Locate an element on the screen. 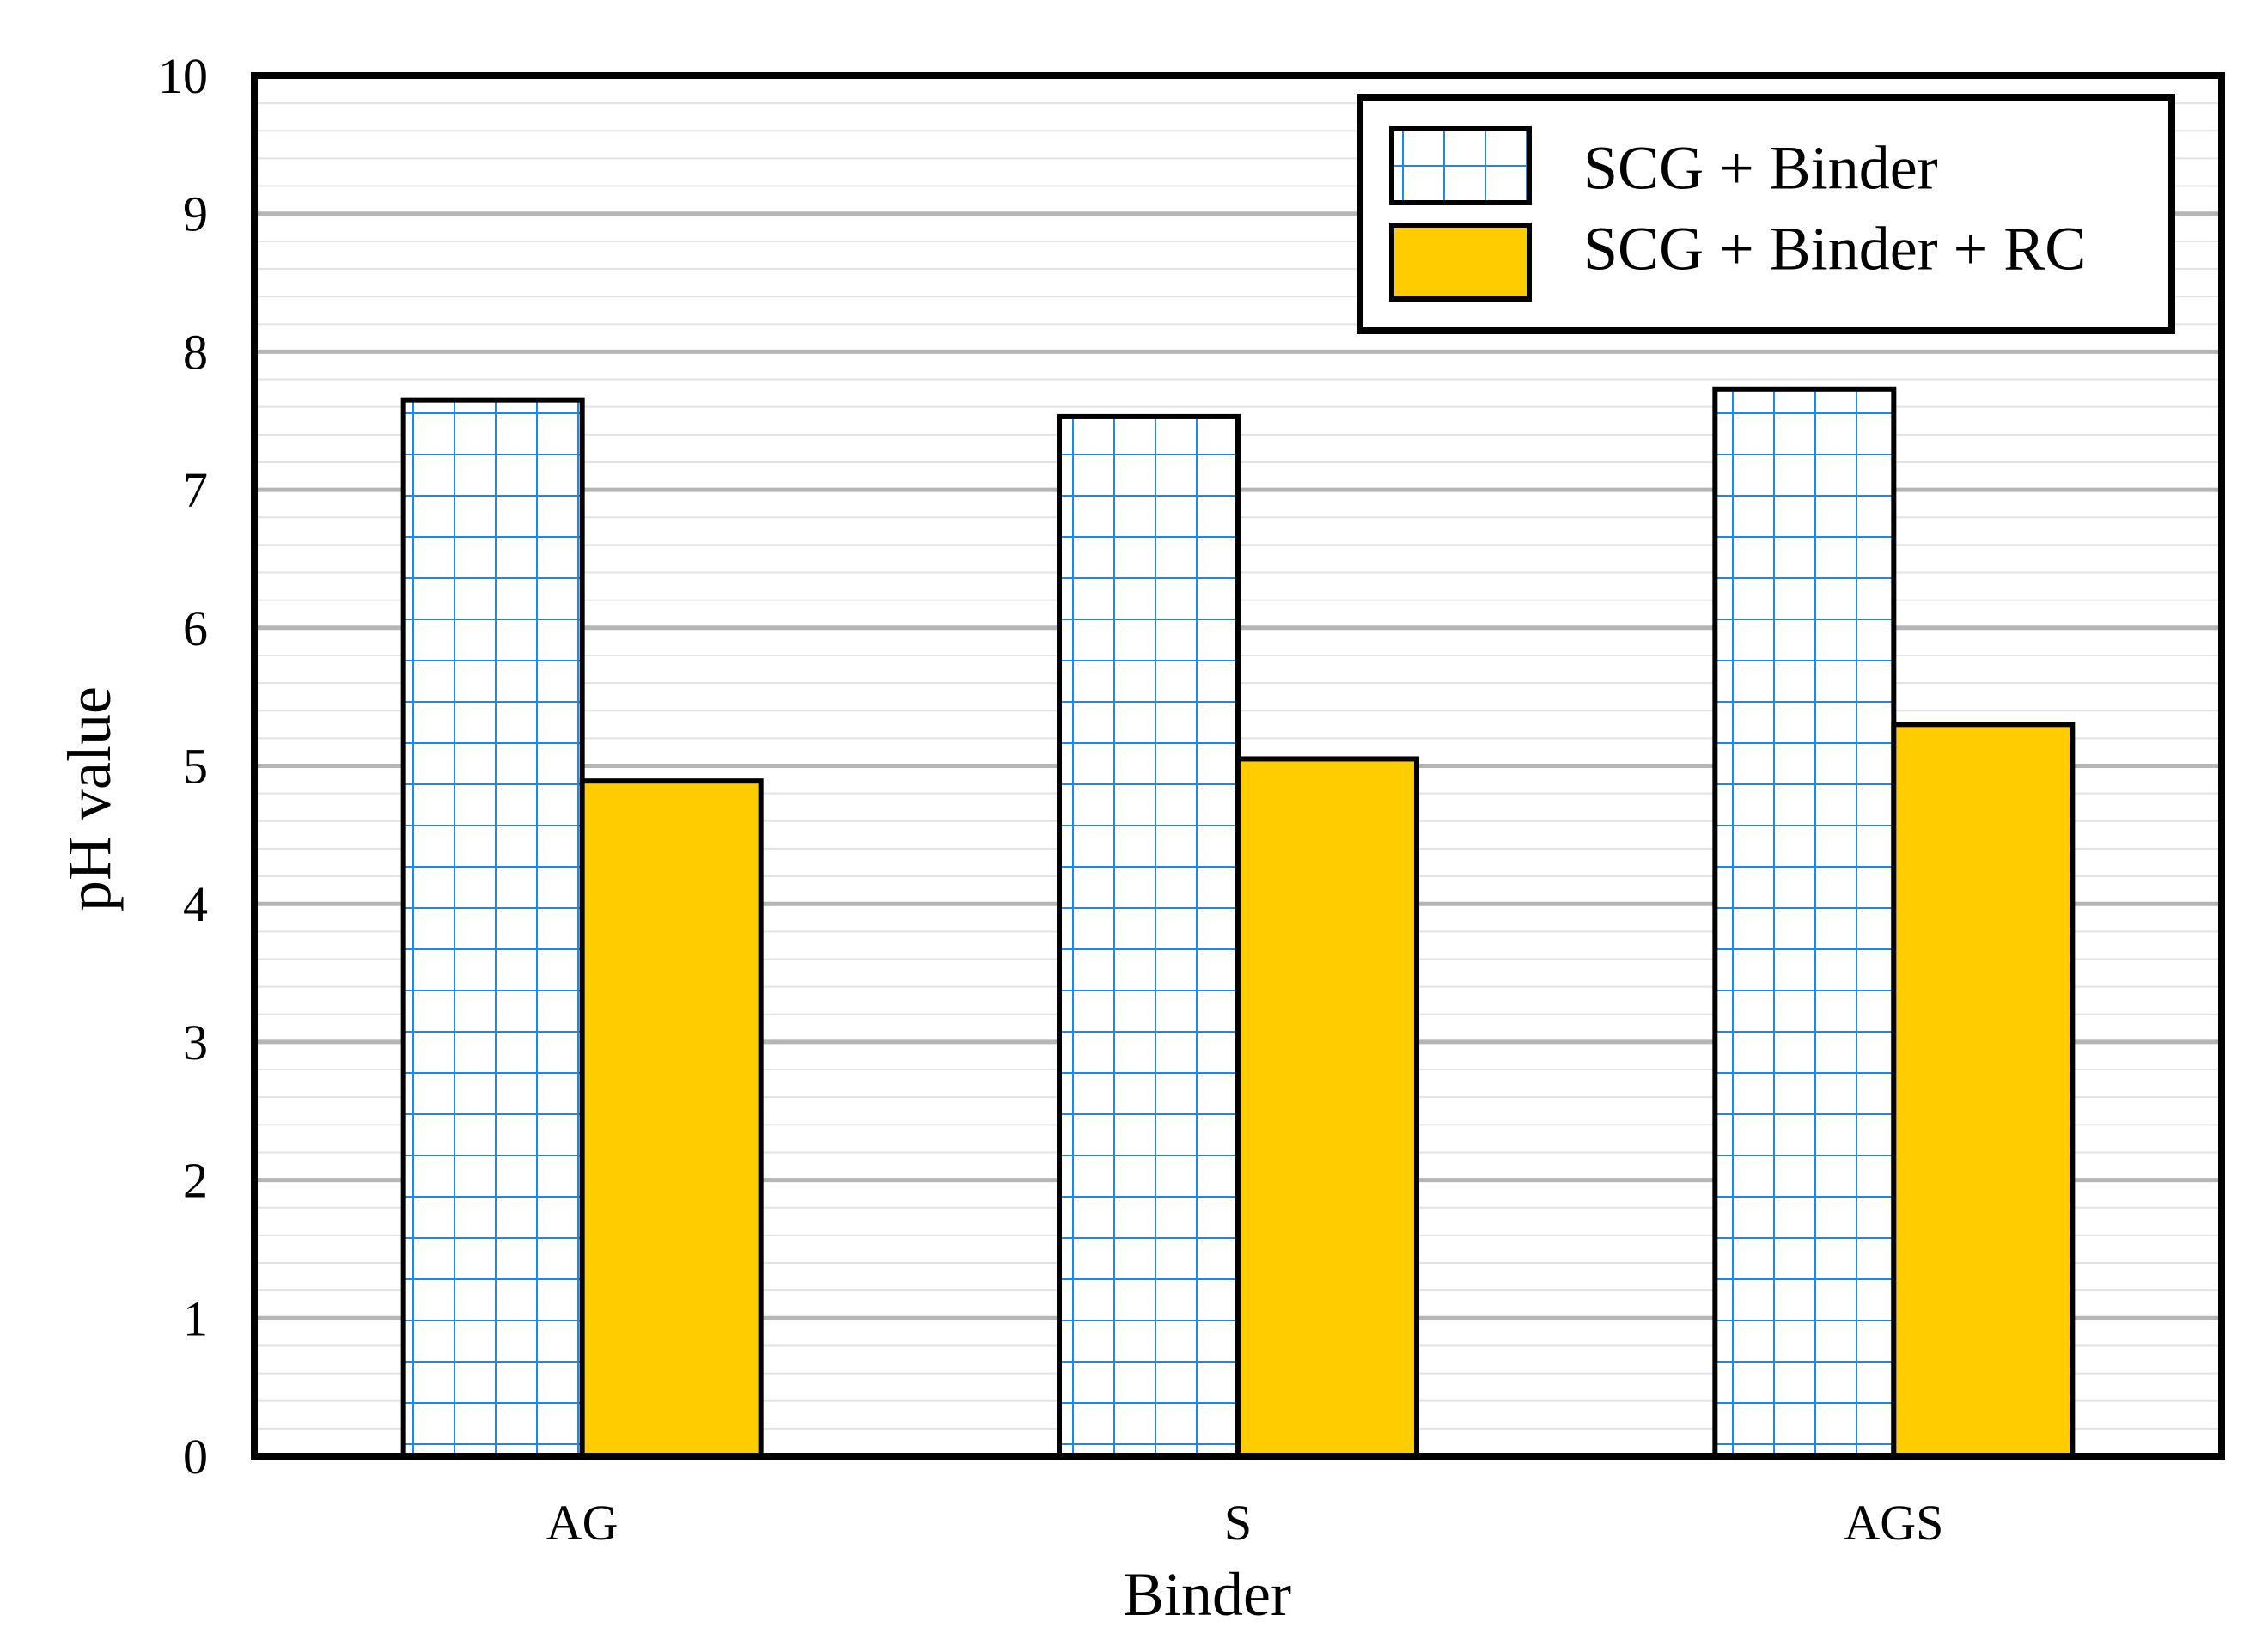 The height and width of the screenshot is (1646, 2268). x-tick-label: AGS is located at coordinates (1893, 1523).